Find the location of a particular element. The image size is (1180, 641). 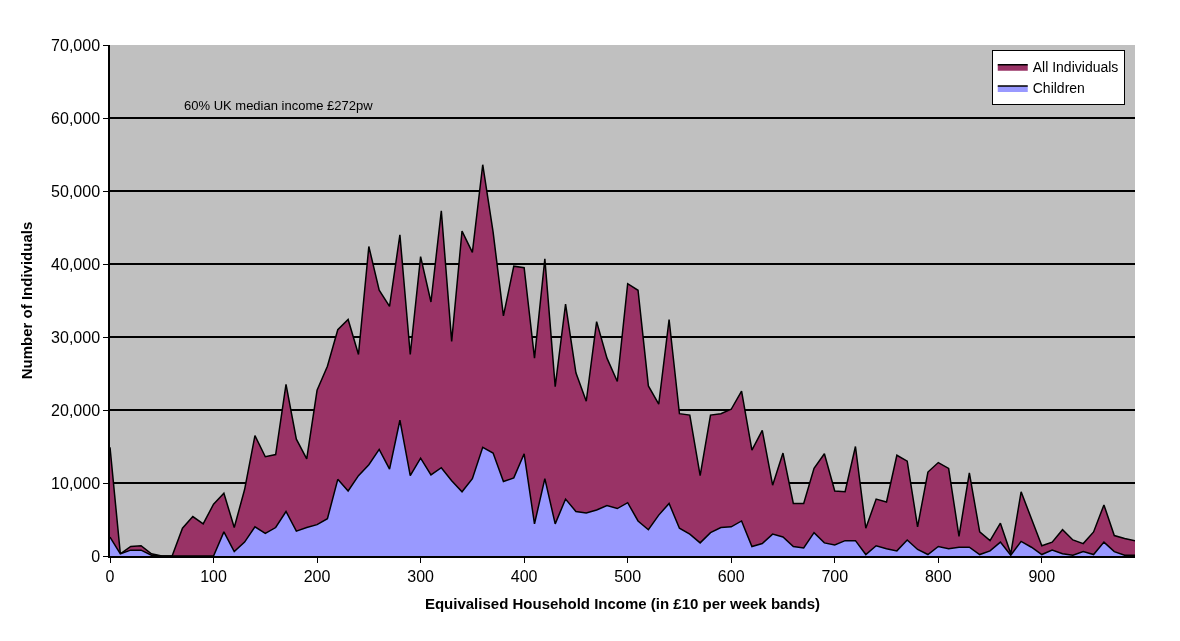

y-tick-label: 60,000 is located at coordinates (76, 118).